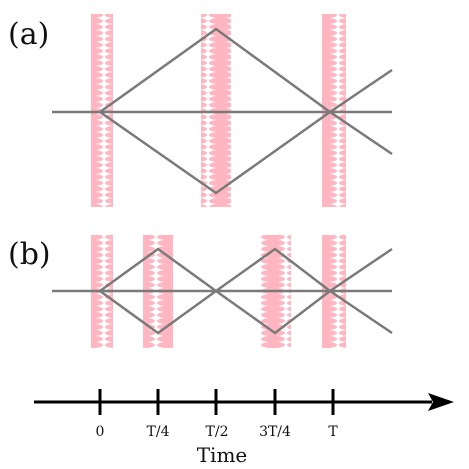 The image size is (469, 469). What do you see at coordinates (29, 254) in the screenshot?
I see `panel-b-label: (b)` at bounding box center [29, 254].